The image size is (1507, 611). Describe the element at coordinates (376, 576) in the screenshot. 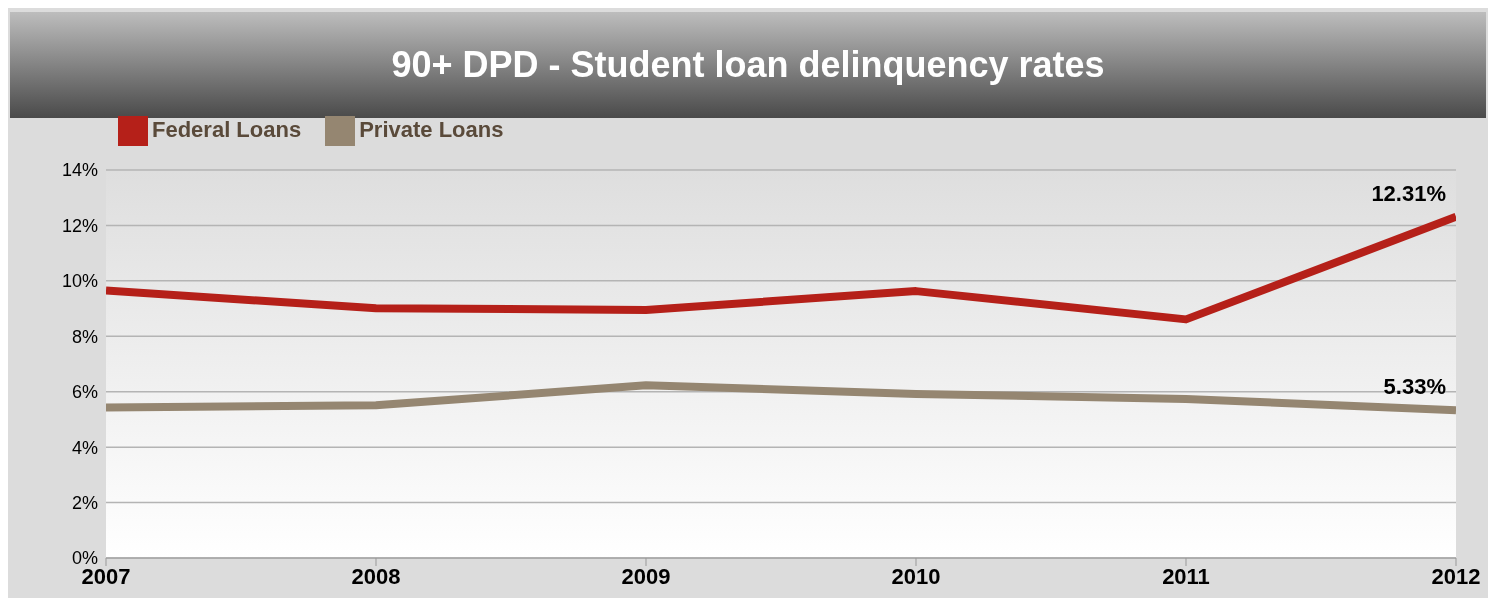

I see `x-tick-label: 2008` at that location.